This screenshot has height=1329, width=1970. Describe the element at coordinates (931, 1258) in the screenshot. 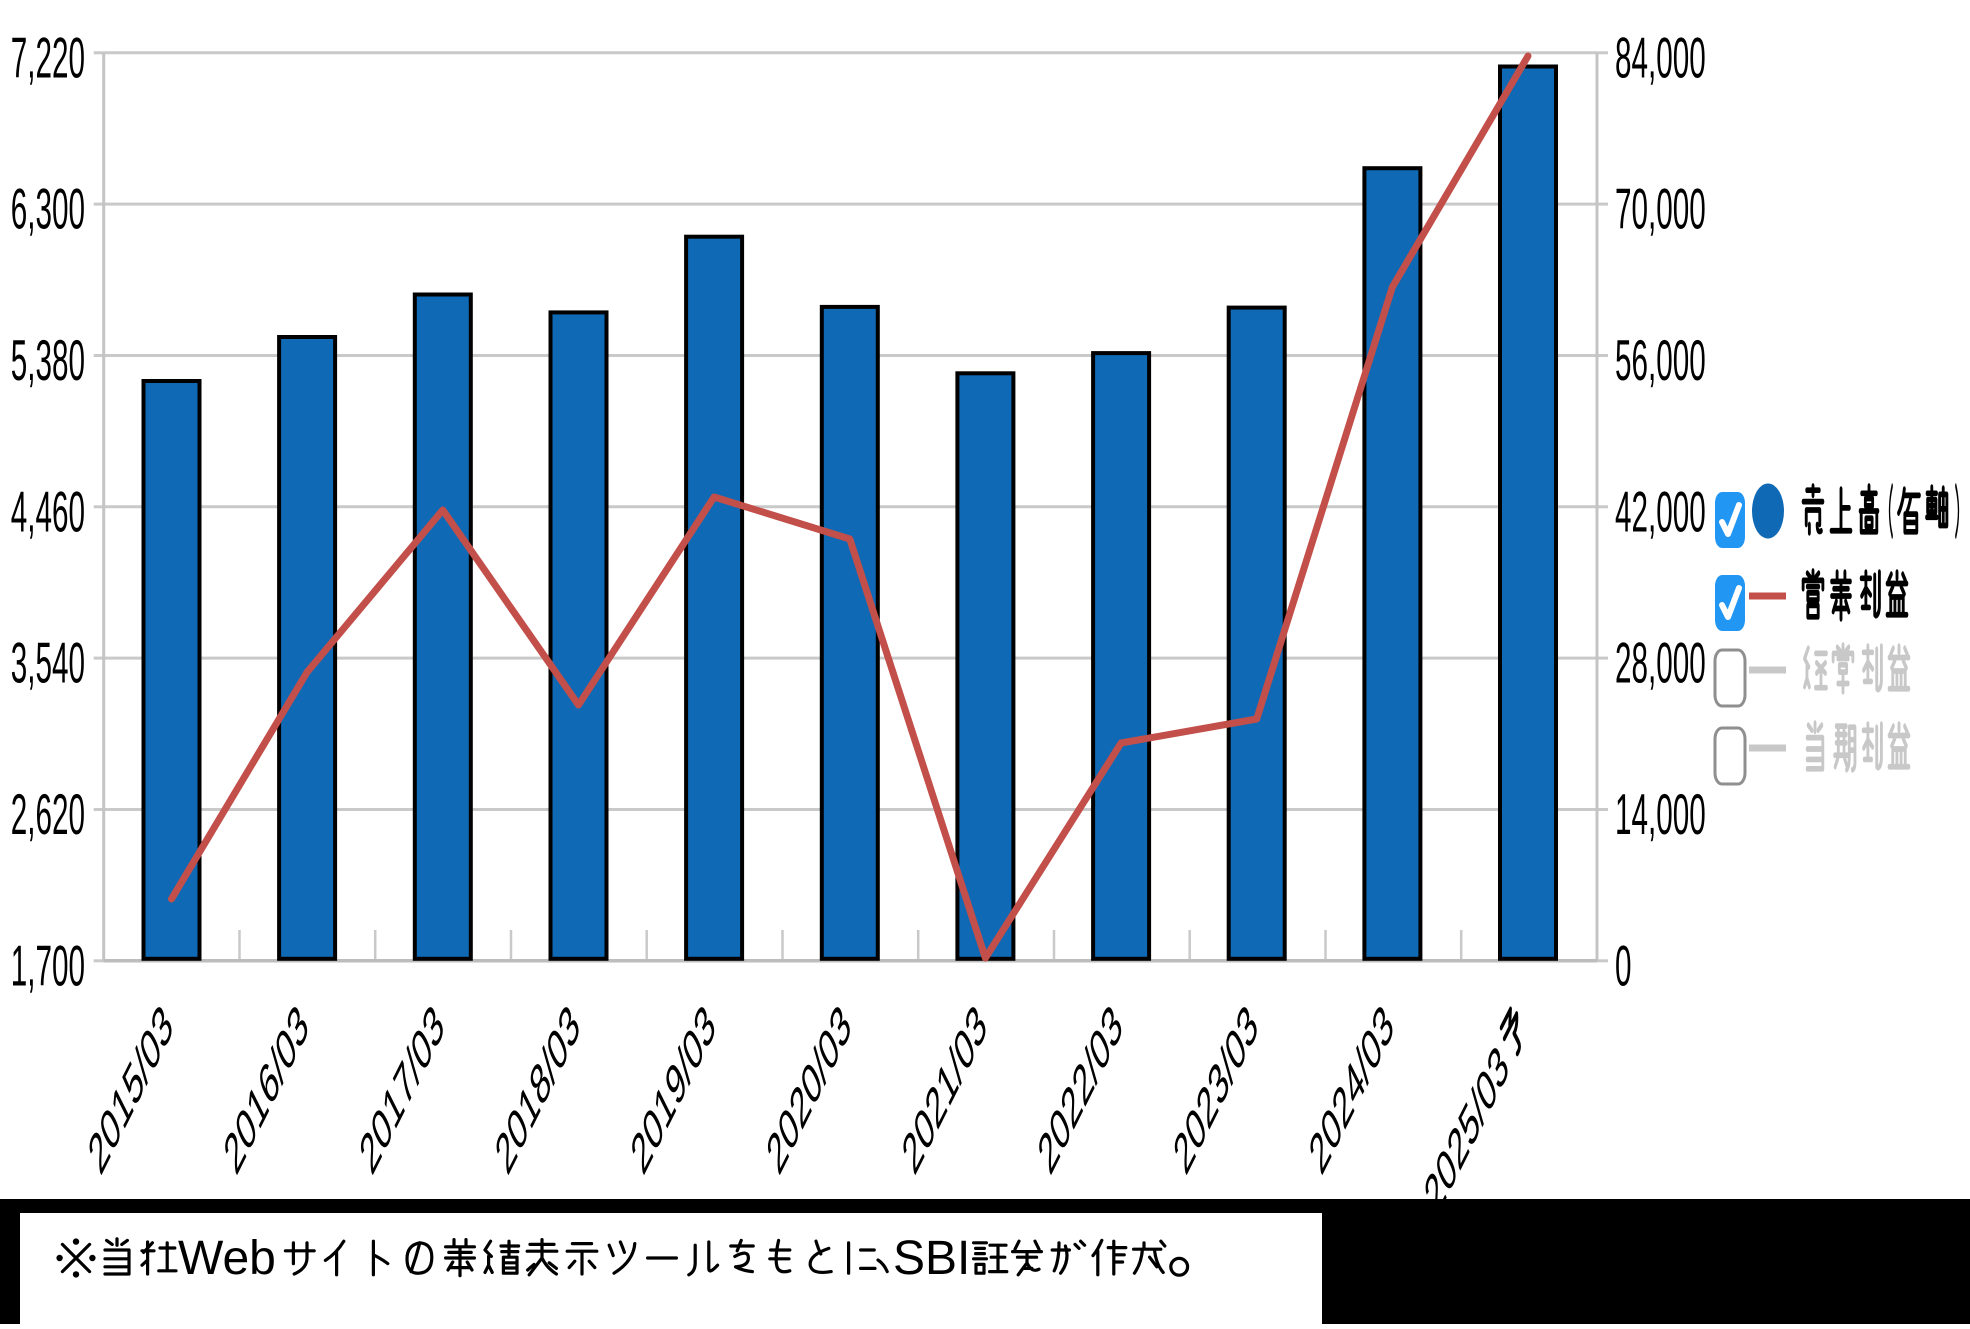

I see `svg-text: SBI` at that location.